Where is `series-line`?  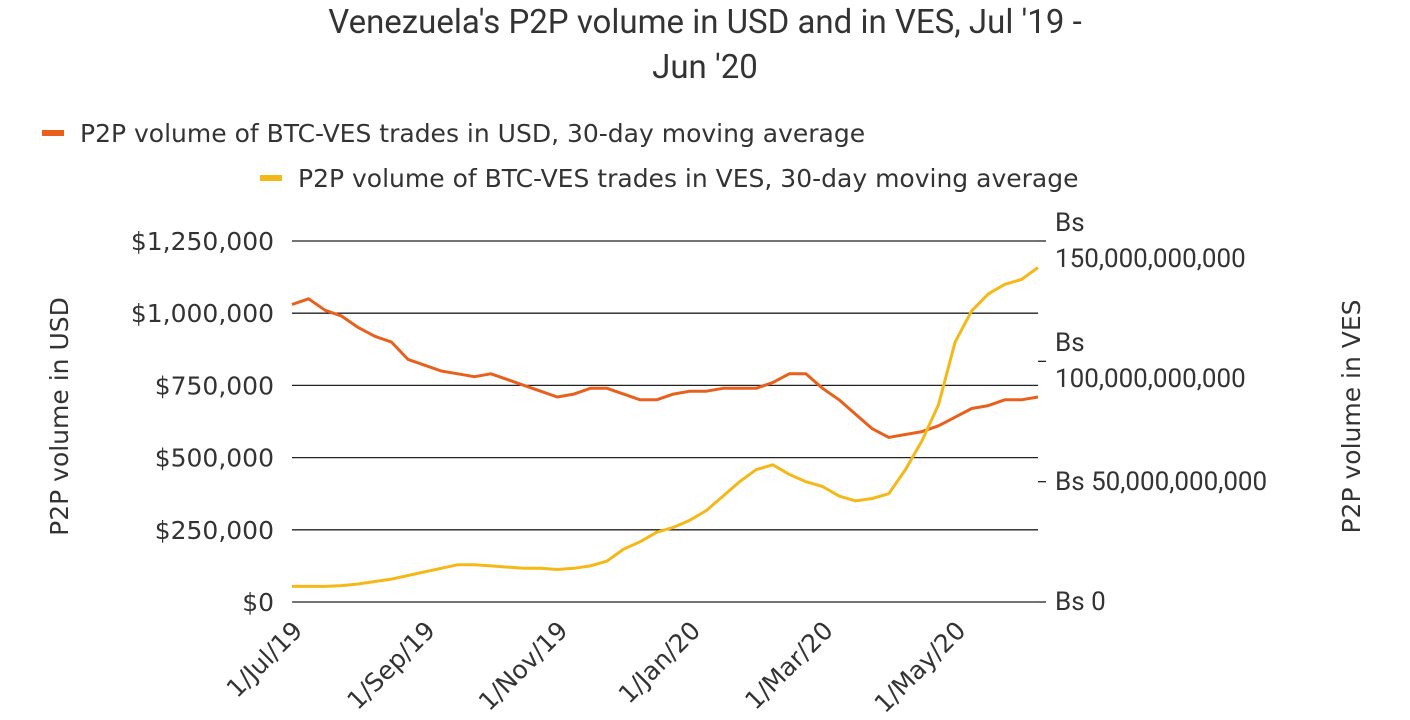 series-line is located at coordinates (665, 368).